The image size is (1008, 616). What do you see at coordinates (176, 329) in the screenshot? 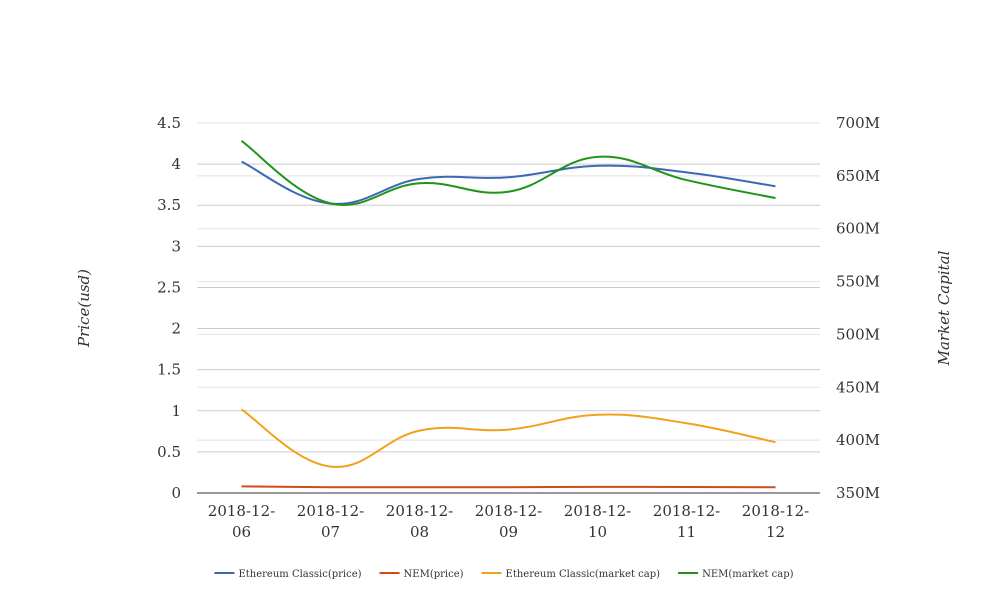
I see `y-left-tick-label: 2` at bounding box center [176, 329].